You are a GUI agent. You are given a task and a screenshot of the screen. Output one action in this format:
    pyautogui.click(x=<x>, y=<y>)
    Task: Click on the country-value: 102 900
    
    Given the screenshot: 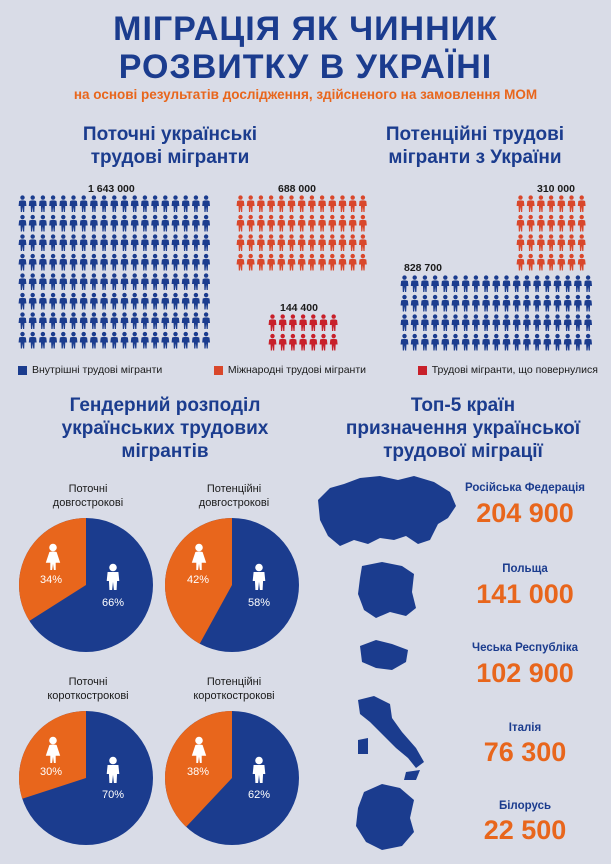 What is the action you would take?
    pyautogui.click(x=525, y=673)
    